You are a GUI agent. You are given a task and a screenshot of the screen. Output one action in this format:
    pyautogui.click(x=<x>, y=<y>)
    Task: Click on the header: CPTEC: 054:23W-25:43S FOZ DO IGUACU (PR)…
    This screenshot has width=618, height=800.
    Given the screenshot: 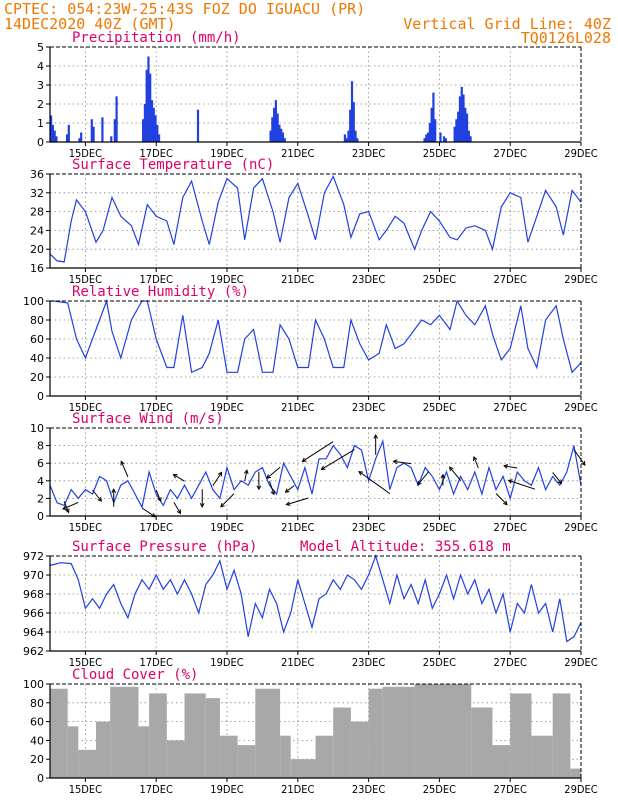 What is the action you would take?
    pyautogui.click(x=307, y=23)
    